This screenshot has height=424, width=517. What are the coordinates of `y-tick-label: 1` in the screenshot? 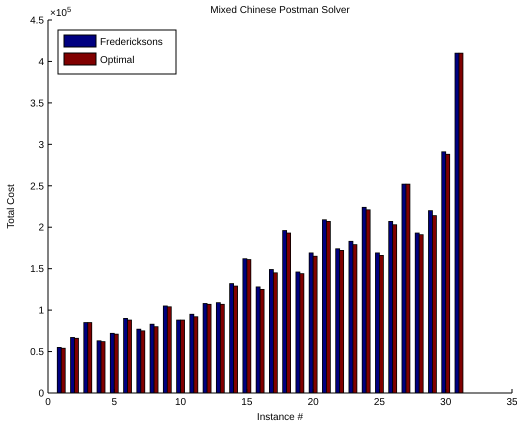 It's located at (41, 311).